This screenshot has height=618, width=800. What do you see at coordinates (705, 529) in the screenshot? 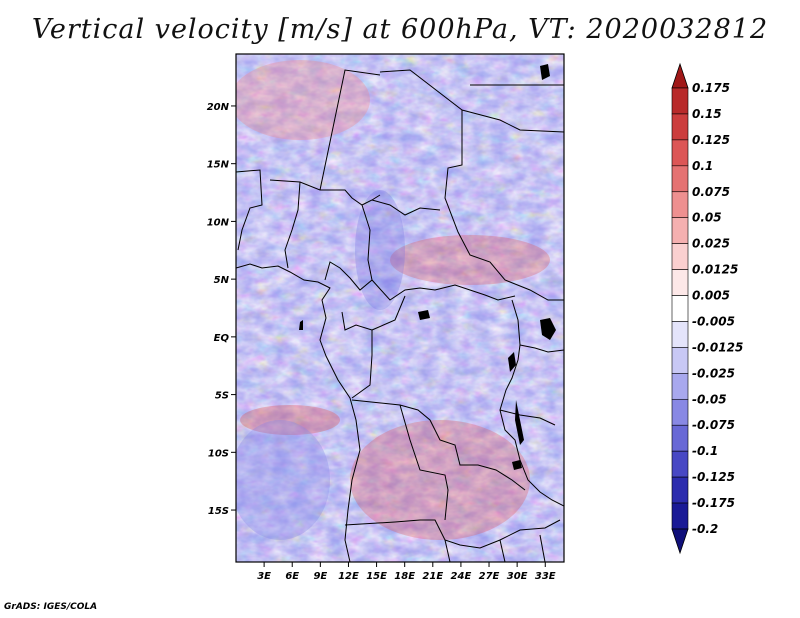
I see `colorbar-label: -0.2` at bounding box center [705, 529].